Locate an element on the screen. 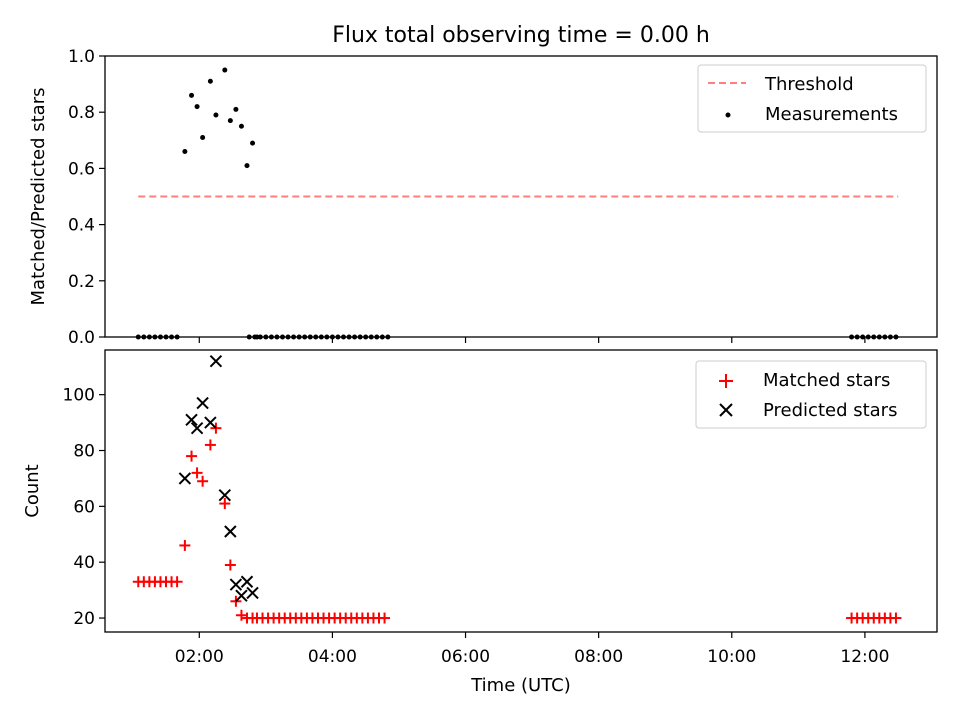 Image resolution: width=960 pixels, height=720 pixels. x-axis-label: Time (UTC) is located at coordinates (520, 685).